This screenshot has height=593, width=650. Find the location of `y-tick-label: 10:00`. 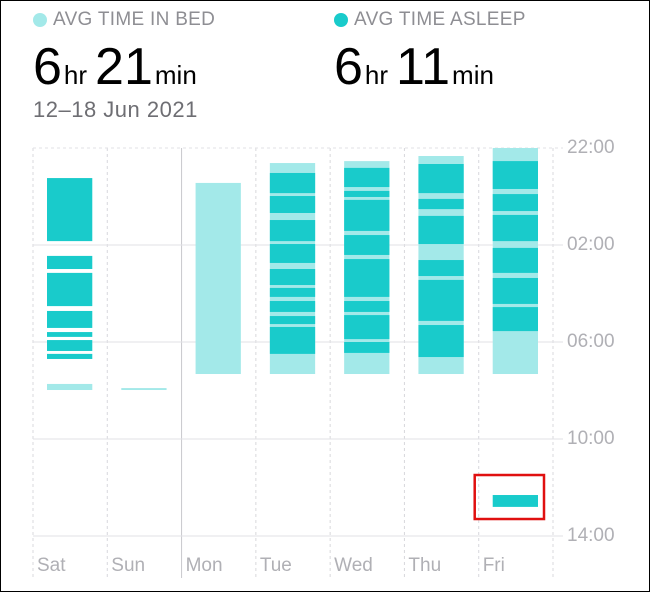

y-tick-label: 10:00 is located at coordinates (591, 438).